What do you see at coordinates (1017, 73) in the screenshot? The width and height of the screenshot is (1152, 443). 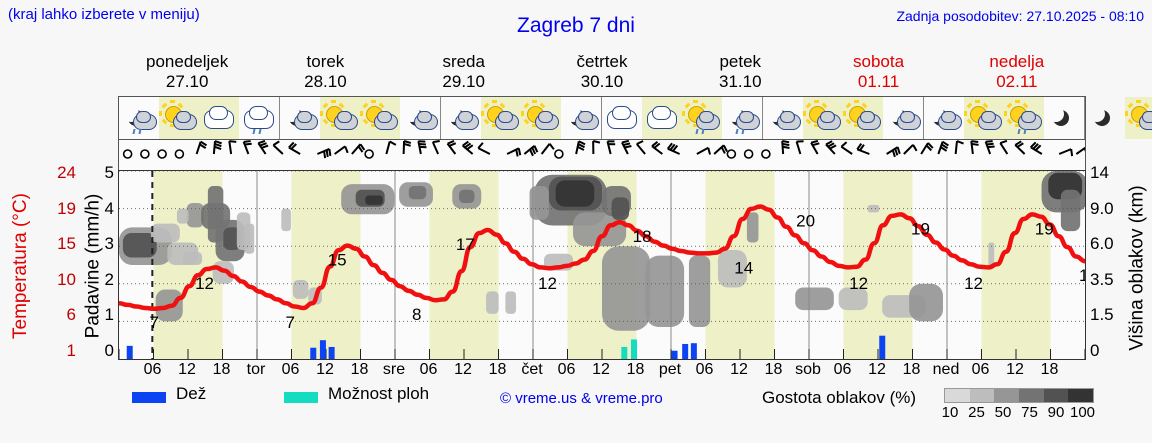 I see `day-header-6: nedelja 02.11` at bounding box center [1017, 73].